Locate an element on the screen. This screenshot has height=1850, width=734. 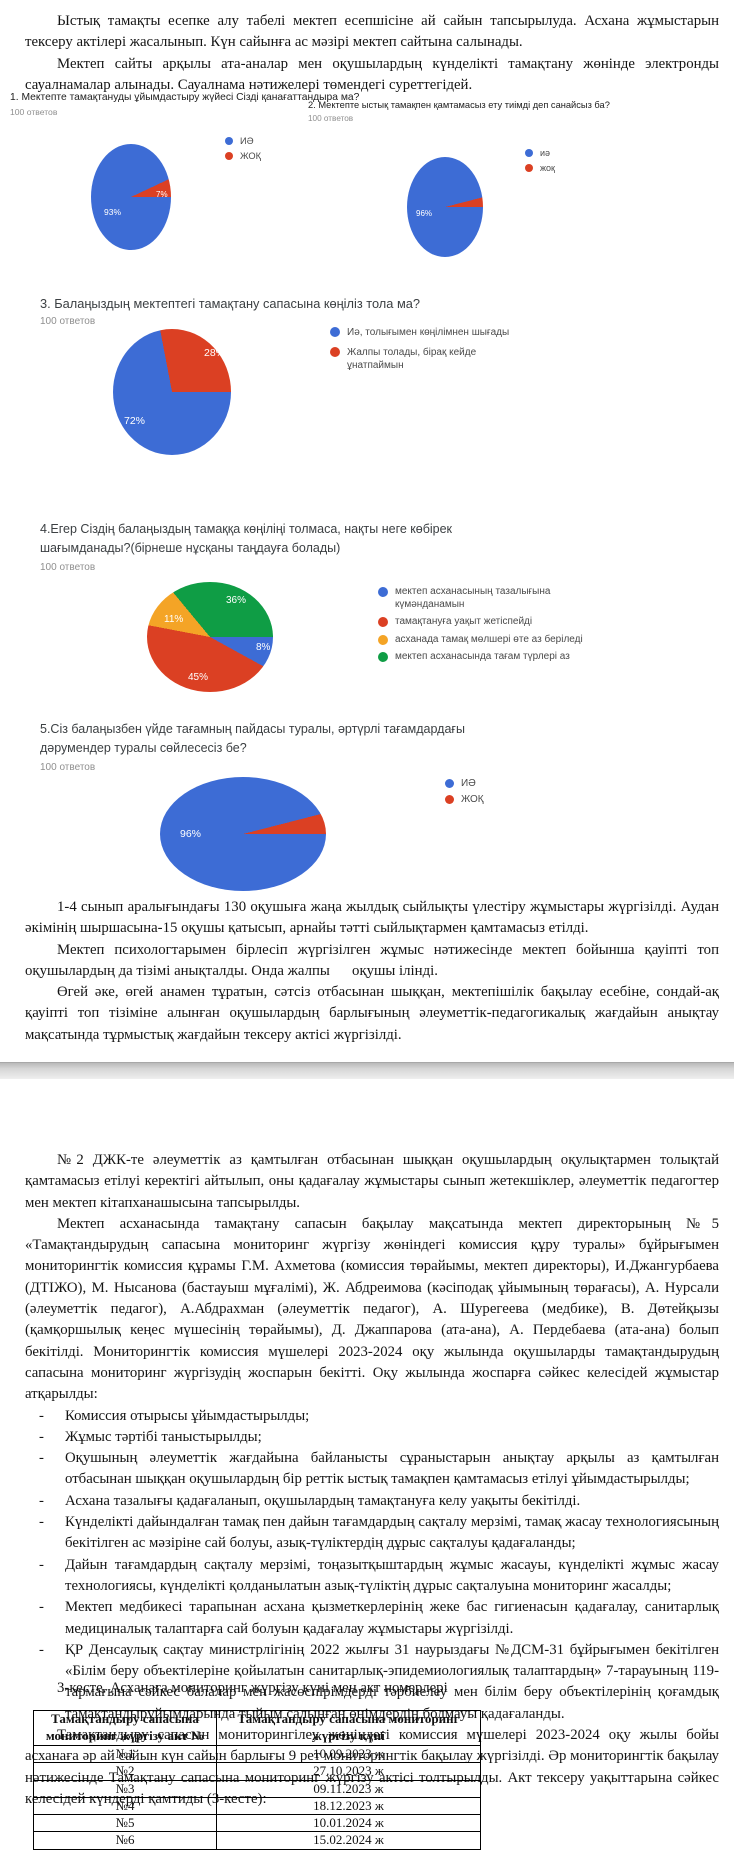
pie-value-label: 8% is located at coordinates (263, 647).